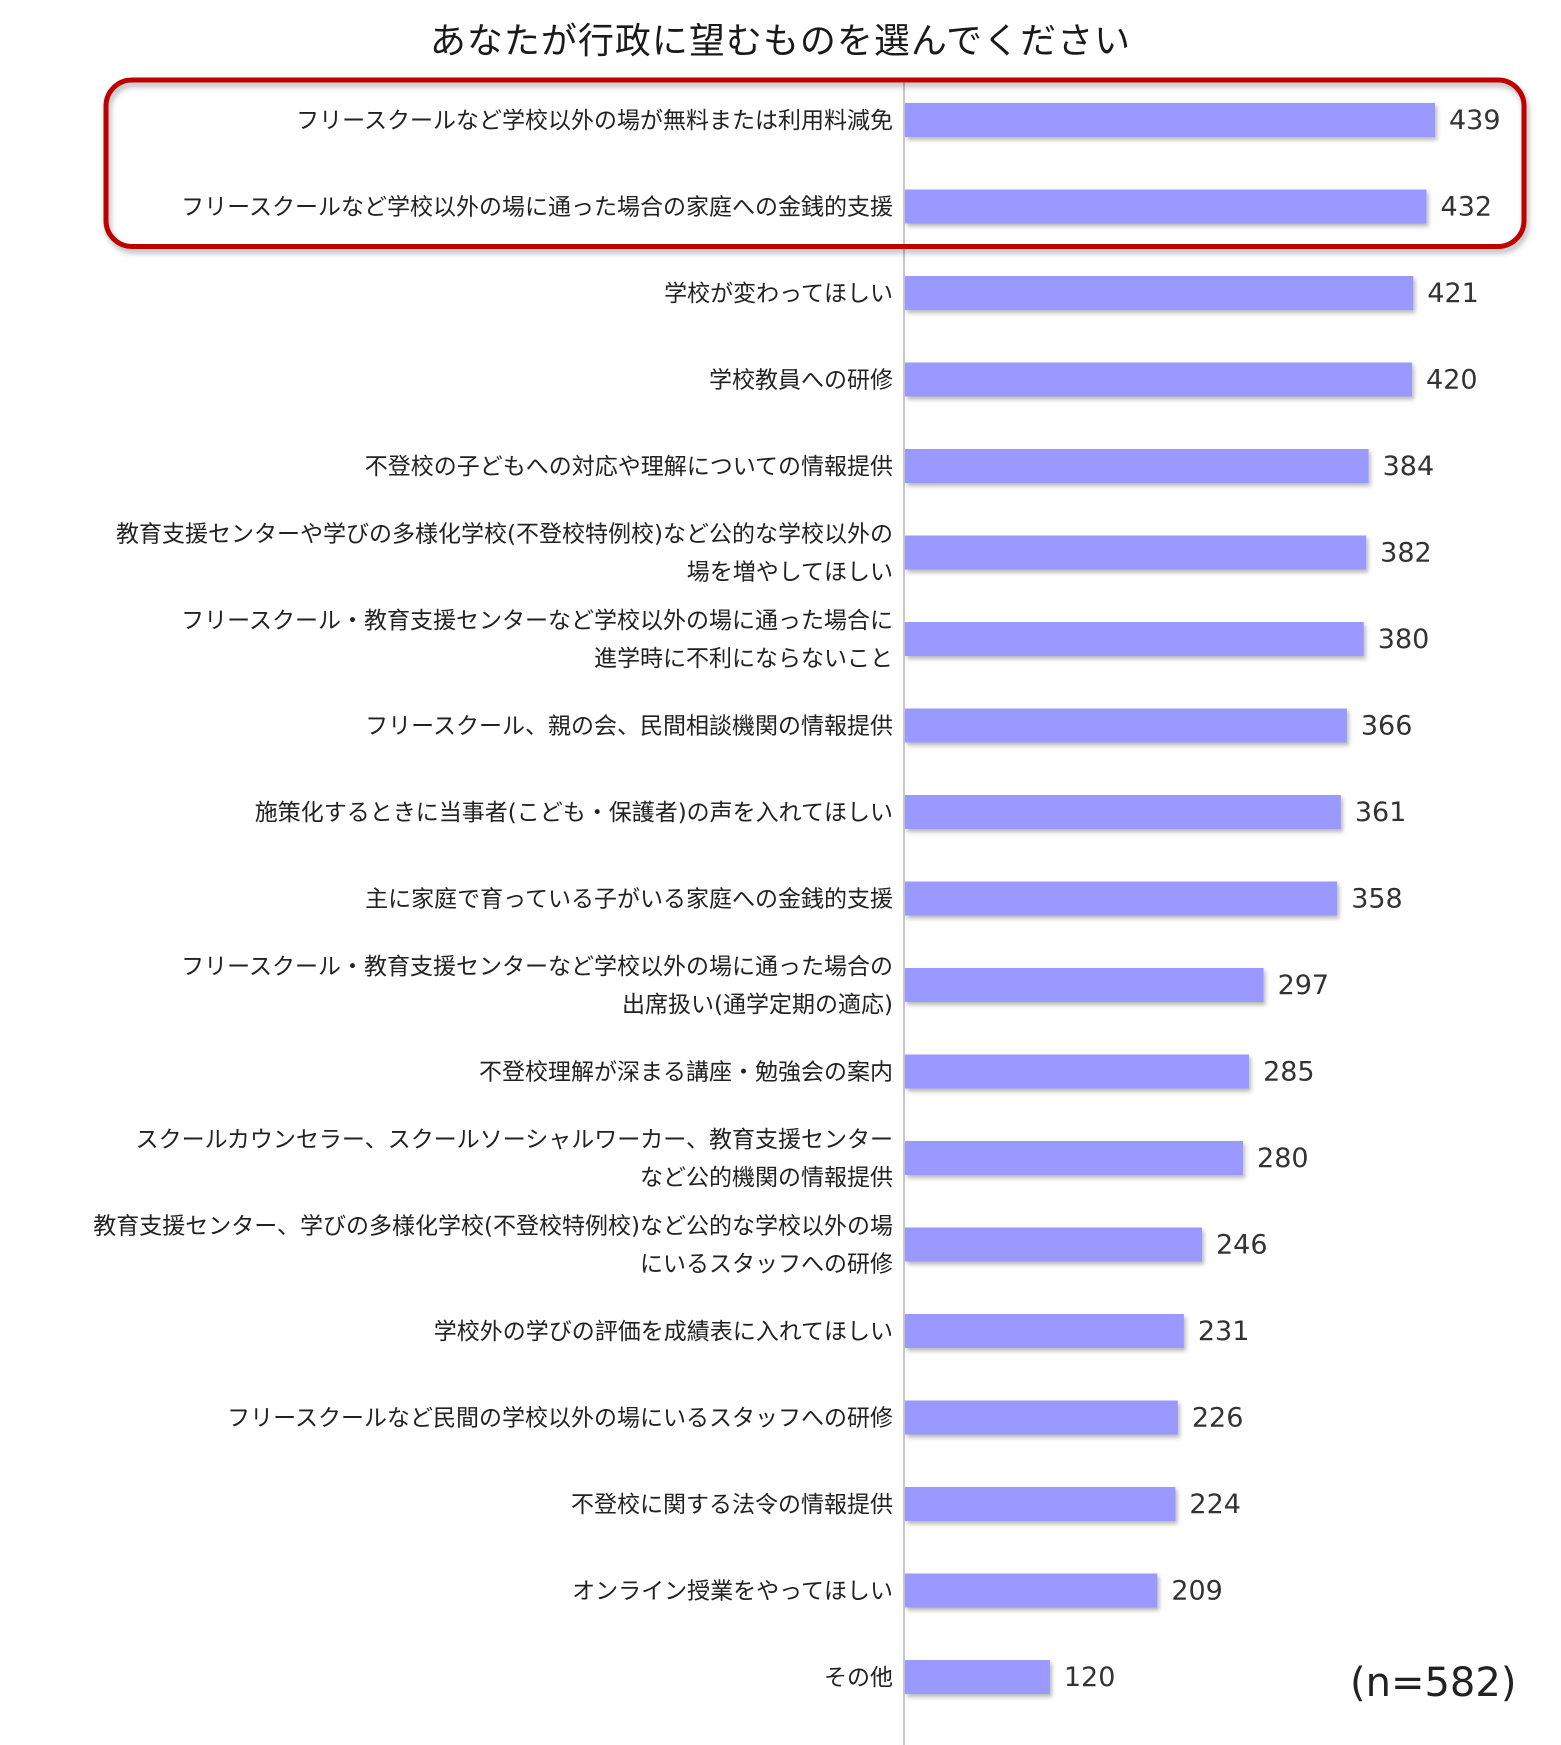 This screenshot has height=1745, width=1561. What do you see at coordinates (780, 41) in the screenshot?
I see `chart-title: あなたが行政に望むものを選んでください` at bounding box center [780, 41].